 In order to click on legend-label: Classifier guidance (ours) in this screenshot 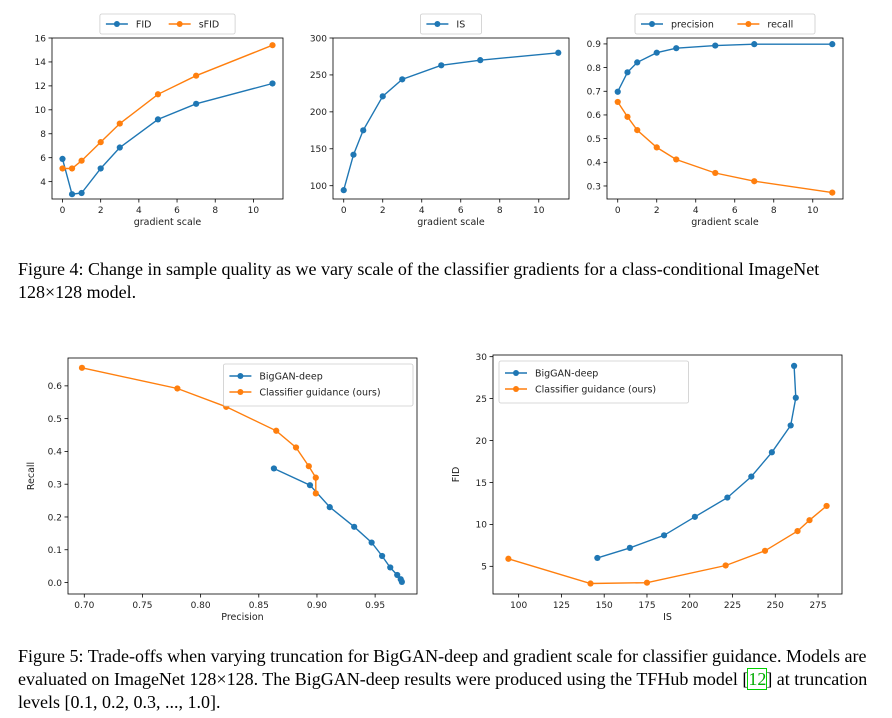, I will do `click(595, 389)`.